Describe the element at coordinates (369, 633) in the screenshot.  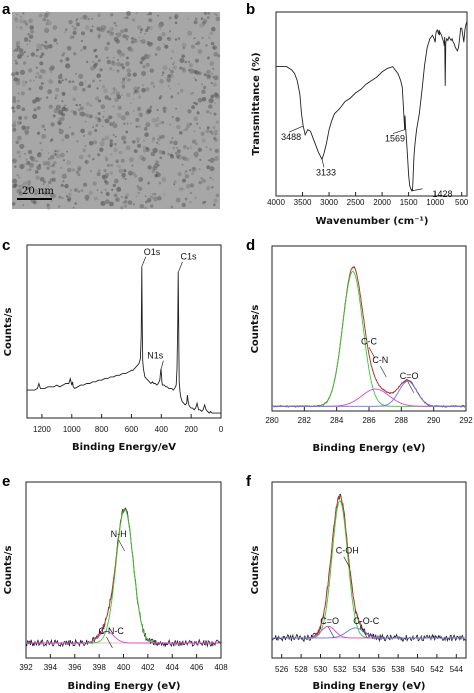
I see `component-line` at that location.